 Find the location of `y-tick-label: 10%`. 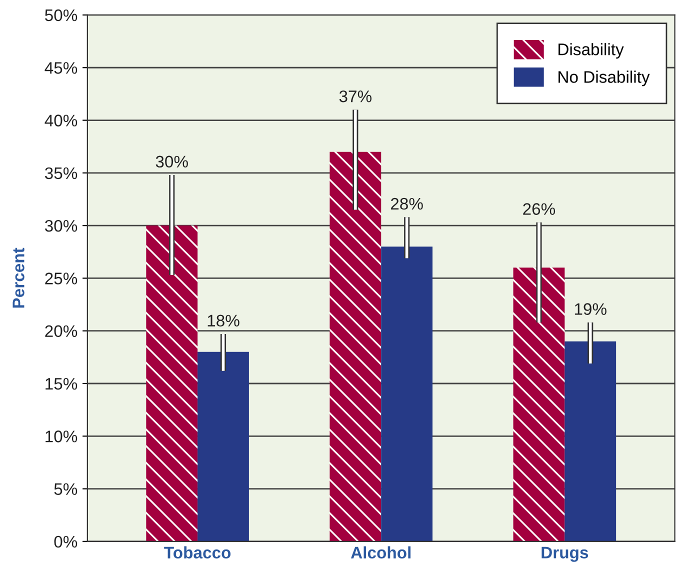

y-tick-label: 10% is located at coordinates (62, 436).